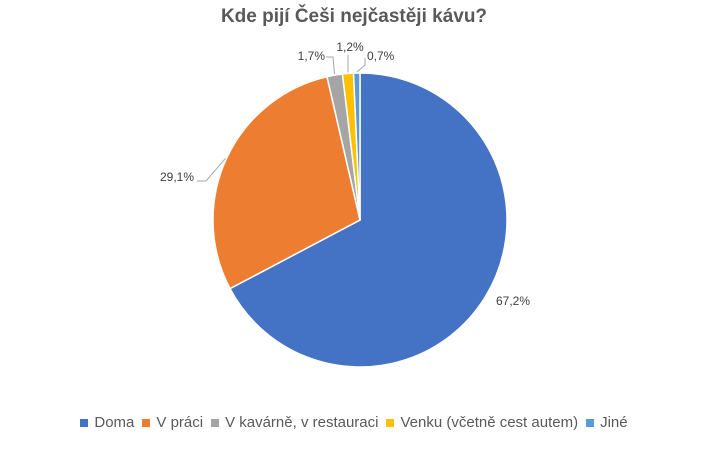  I want to click on legend-label: Venku (včetně cest autem), so click(489, 422).